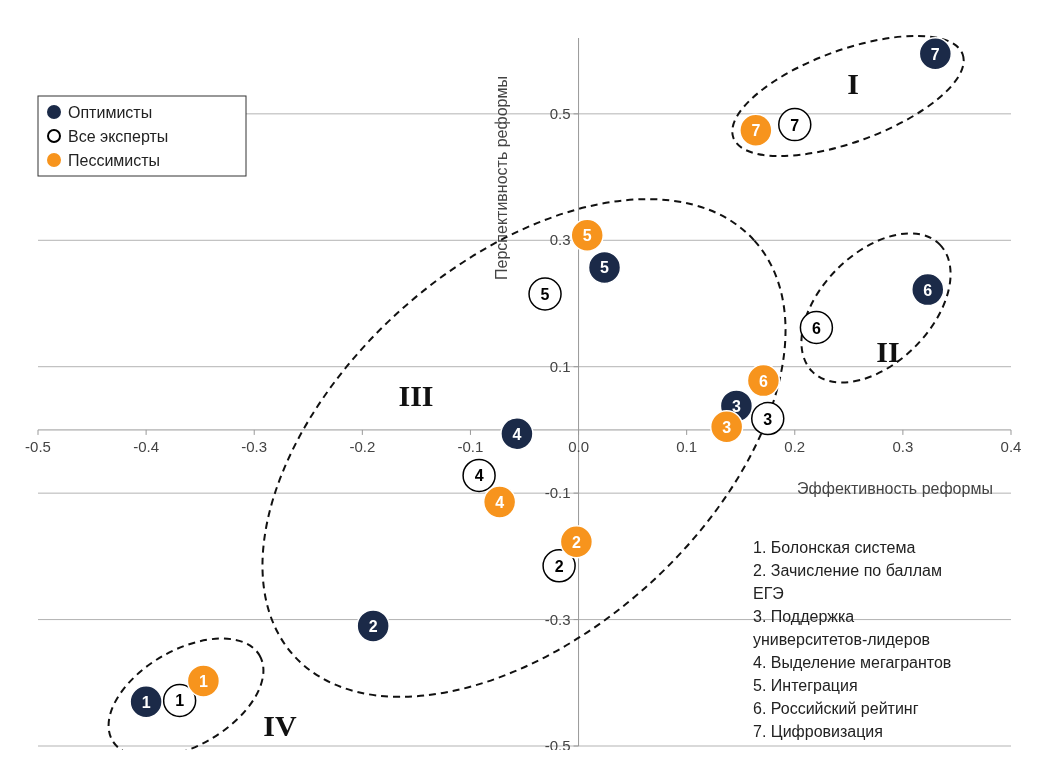  What do you see at coordinates (818, 731) in the screenshot?
I see `annotation: 7. Цифровизация` at bounding box center [818, 731].